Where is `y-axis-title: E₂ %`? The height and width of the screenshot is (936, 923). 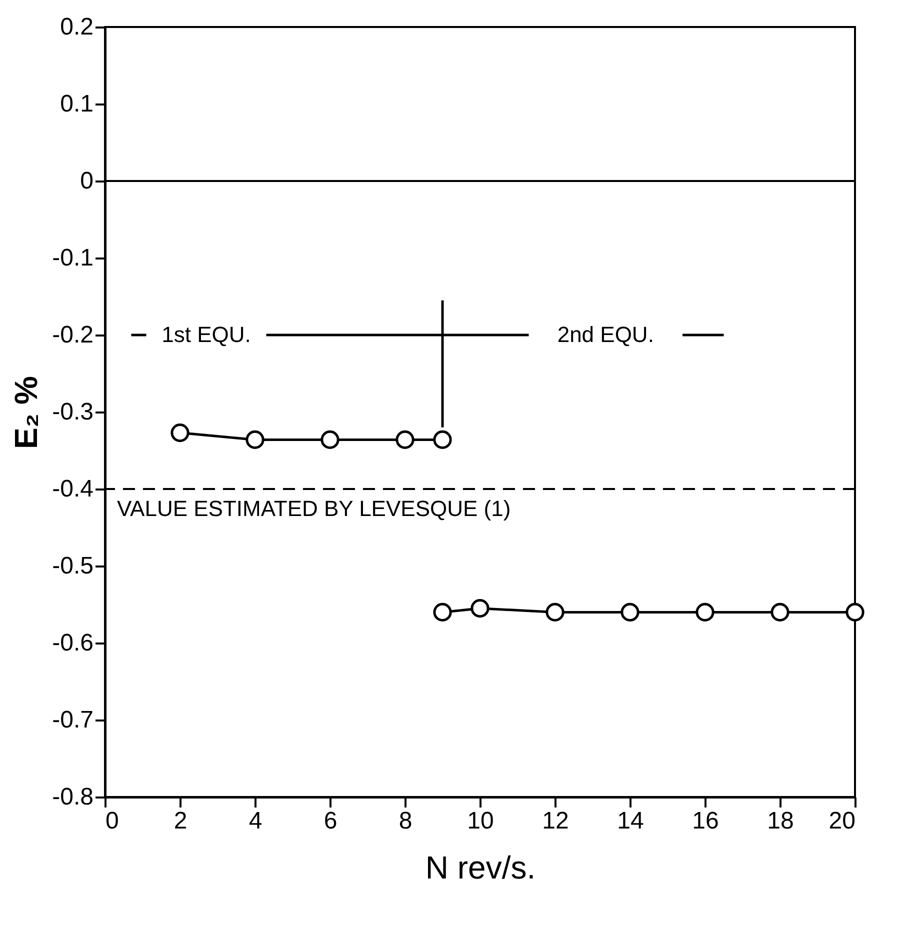 y-axis-title: E₂ % is located at coordinates (26, 412).